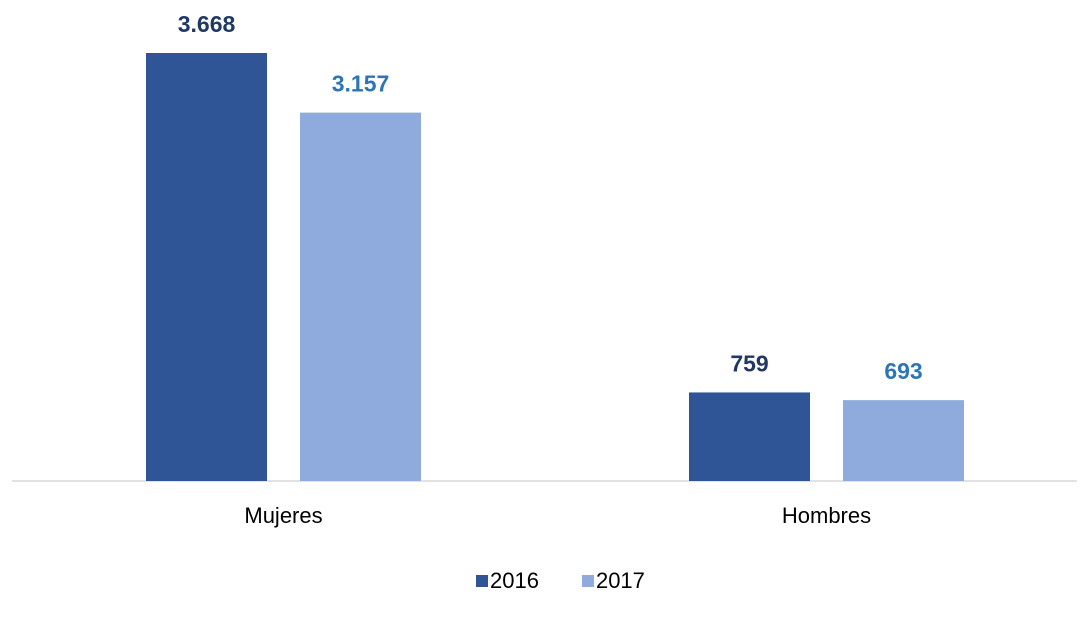 Image resolution: width=1089 pixels, height=620 pixels. Describe the element at coordinates (207, 24) in the screenshot. I see `value-label: 3.668` at that location.